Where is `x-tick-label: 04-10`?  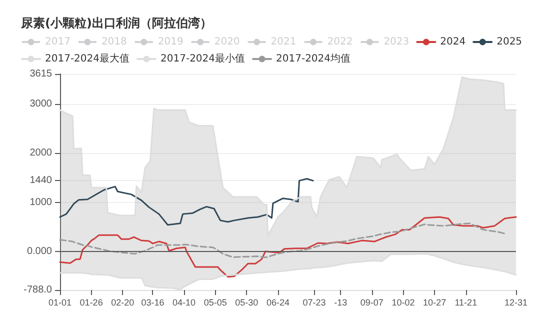 x-tick-label: 04-10 is located at coordinates (184, 303).